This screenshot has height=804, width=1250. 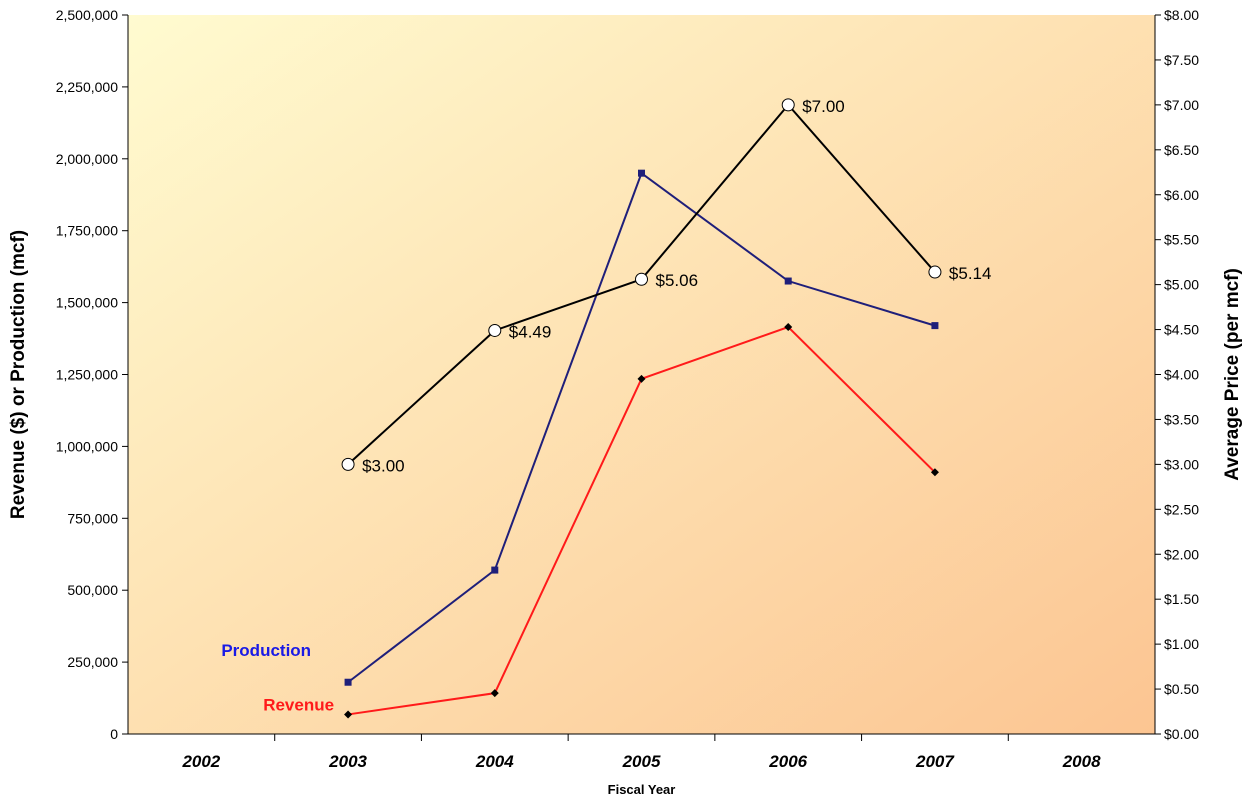 I want to click on x-tick-label: 2003, so click(x=347, y=761).